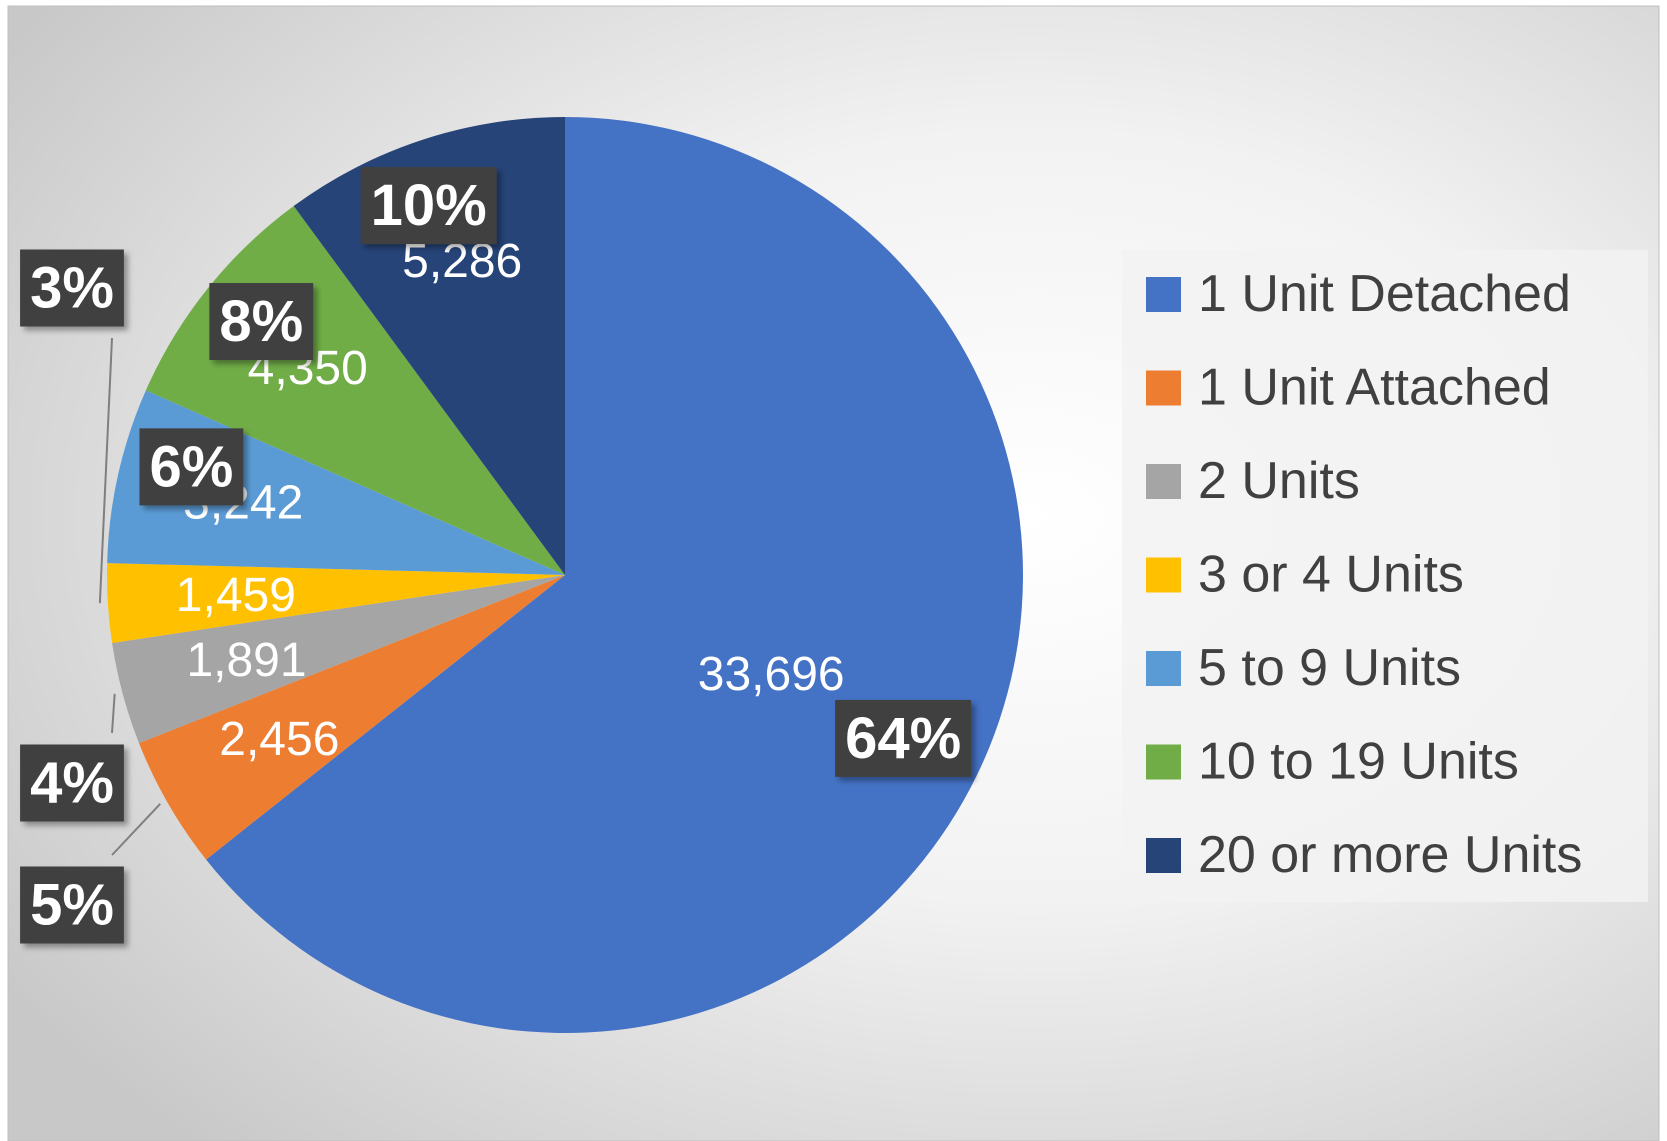 This screenshot has width=1667, height=1141. Describe the element at coordinates (1279, 481) in the screenshot. I see `legend-label: 2 Units` at that location.